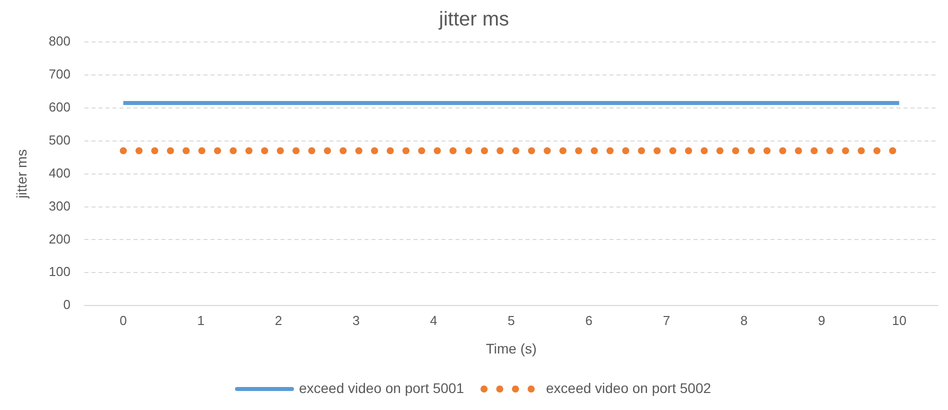 This screenshot has width=948, height=410. Describe the element at coordinates (511, 348) in the screenshot. I see `x-axis-title: Time (s)` at that location.